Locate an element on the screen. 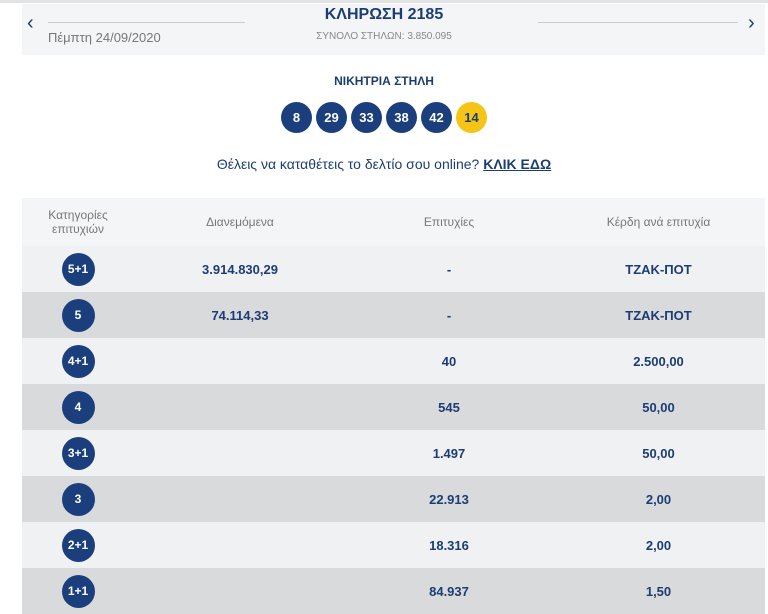 Image resolution: width=768 pixels, height=614 pixels. category-cell: 5 is located at coordinates (78, 315).